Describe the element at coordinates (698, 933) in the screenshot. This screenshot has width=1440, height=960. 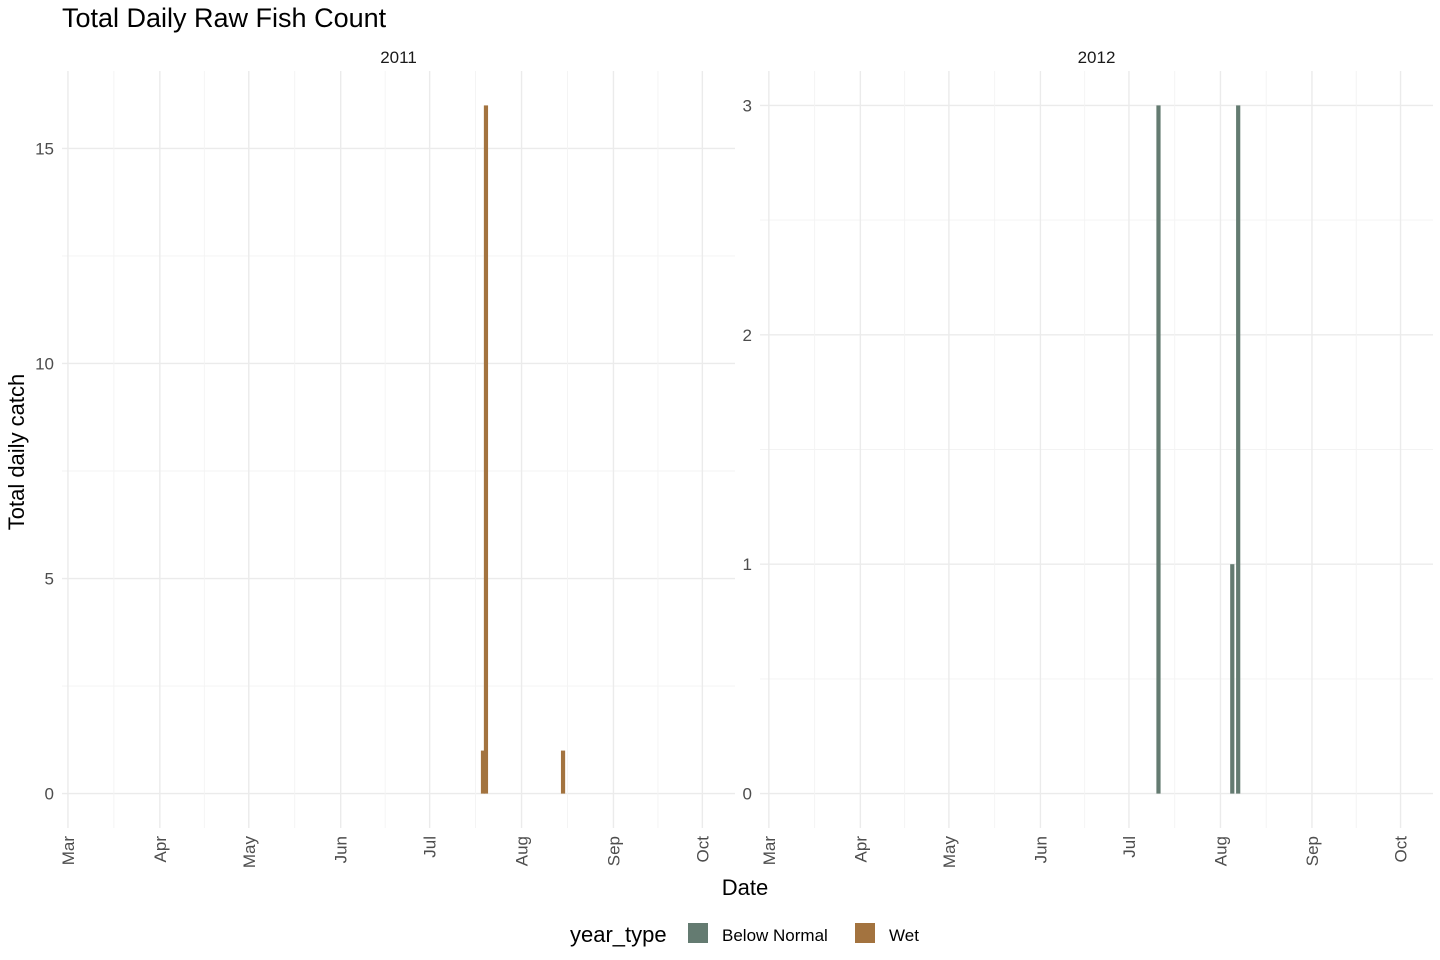
I see `legend-key-below-normal` at that location.